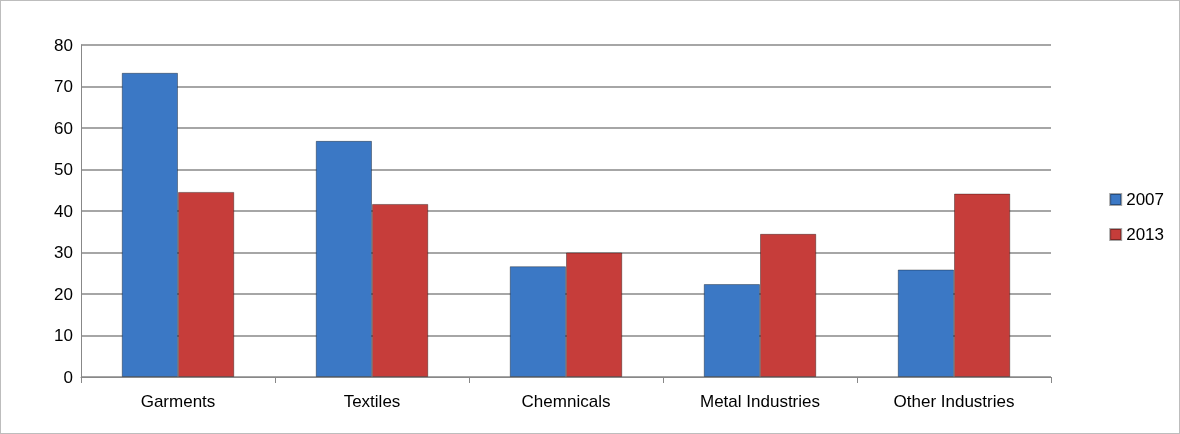 The image size is (1180, 434). Describe the element at coordinates (63, 211) in the screenshot. I see `y-tick-label: 40` at that location.